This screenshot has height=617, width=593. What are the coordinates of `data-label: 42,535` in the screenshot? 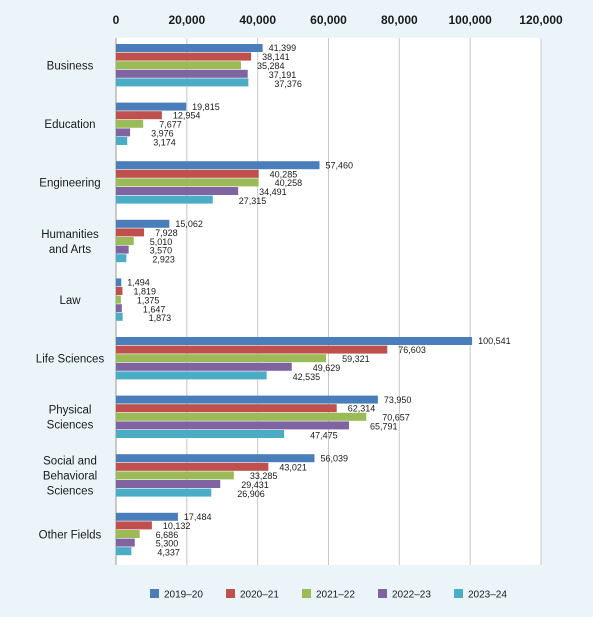 It's located at (307, 377).